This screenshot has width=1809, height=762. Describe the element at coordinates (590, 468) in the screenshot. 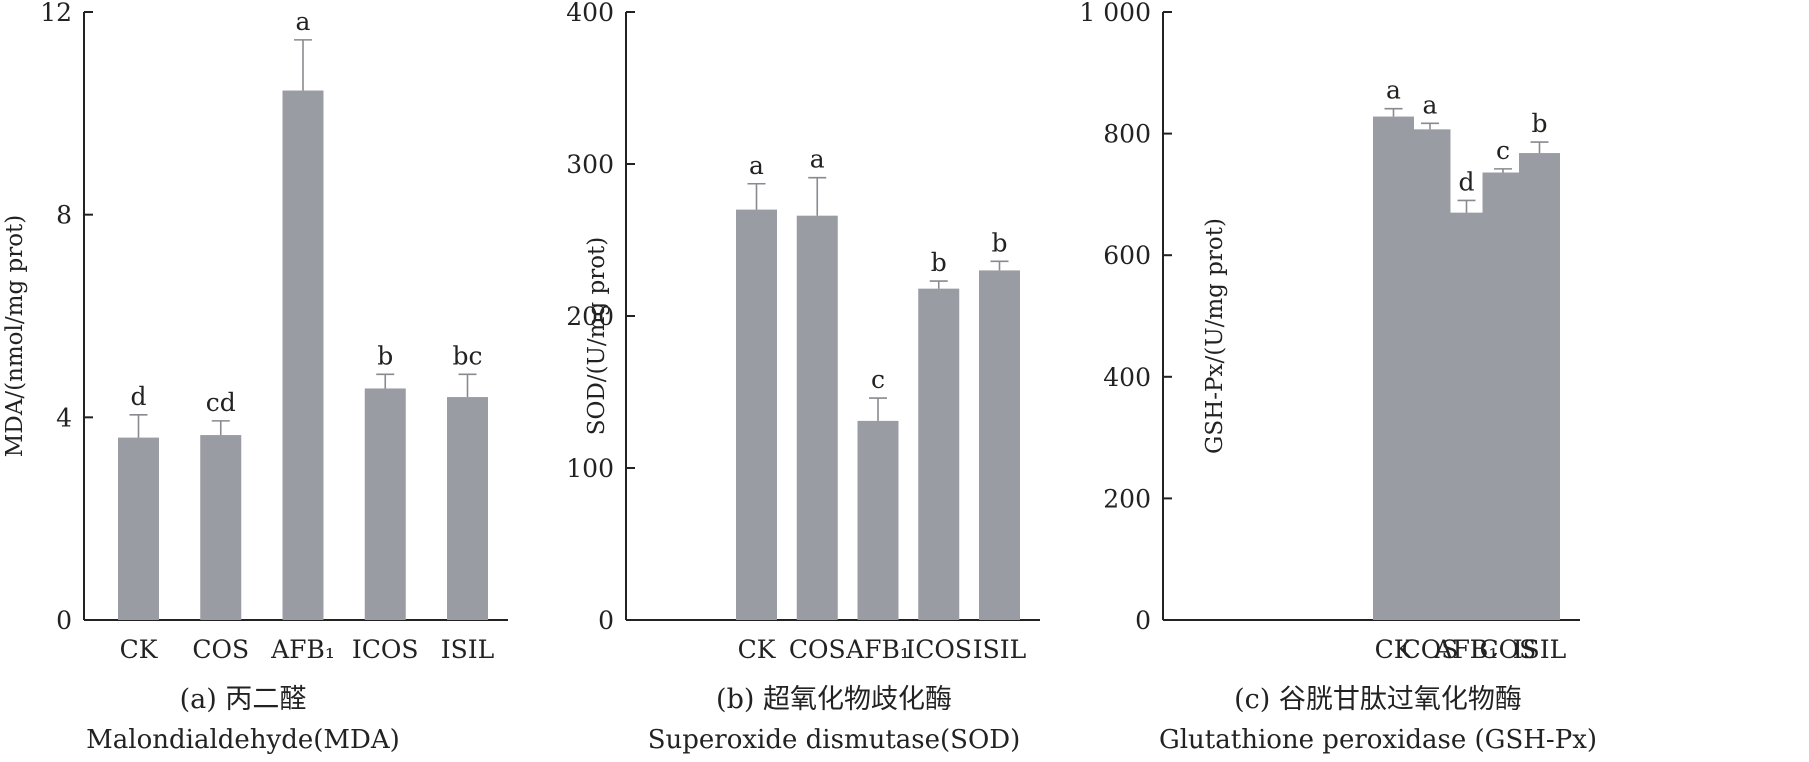

I see `y-tick-label: 100` at that location.